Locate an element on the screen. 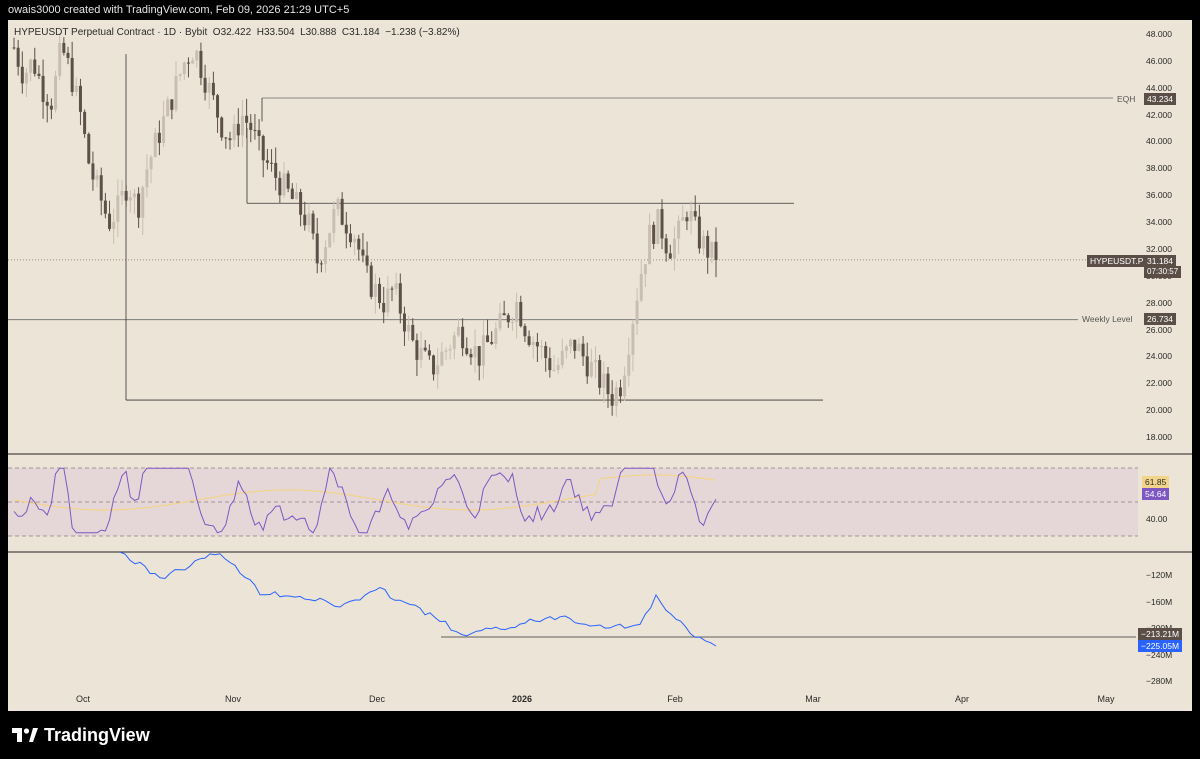  legend-open-label: O is located at coordinates (216, 32).